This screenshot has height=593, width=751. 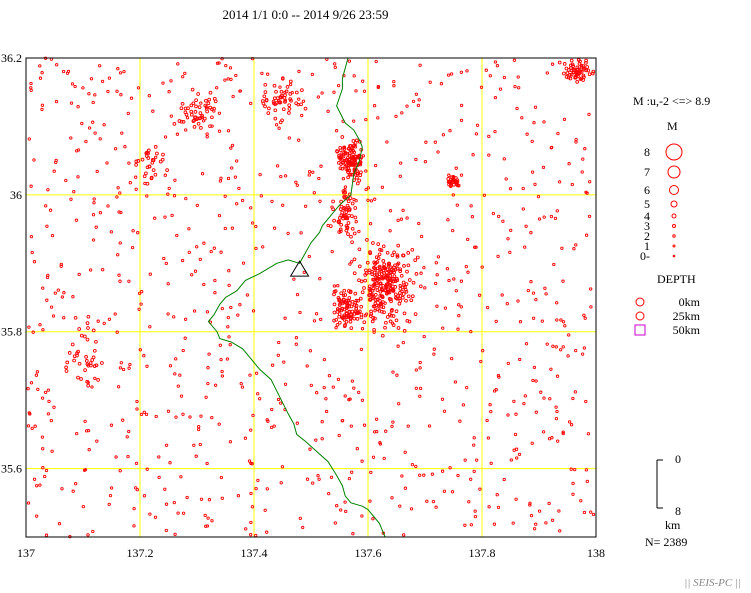 What do you see at coordinates (16, 195) in the screenshot?
I see `lat-tick-label: 36` at bounding box center [16, 195].